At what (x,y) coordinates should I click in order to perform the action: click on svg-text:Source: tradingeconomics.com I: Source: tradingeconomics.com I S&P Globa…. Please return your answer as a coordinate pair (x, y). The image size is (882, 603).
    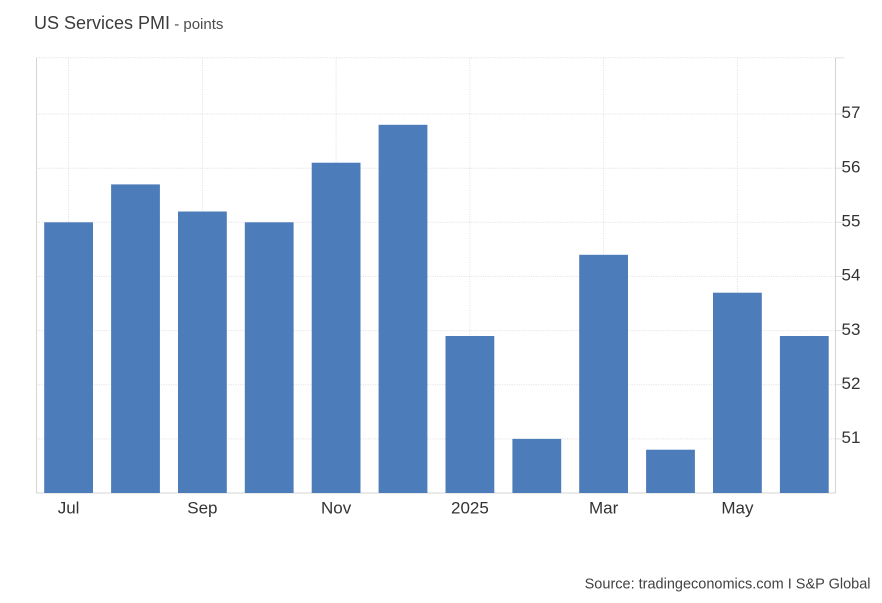
    Looking at the image, I should click on (728, 585).